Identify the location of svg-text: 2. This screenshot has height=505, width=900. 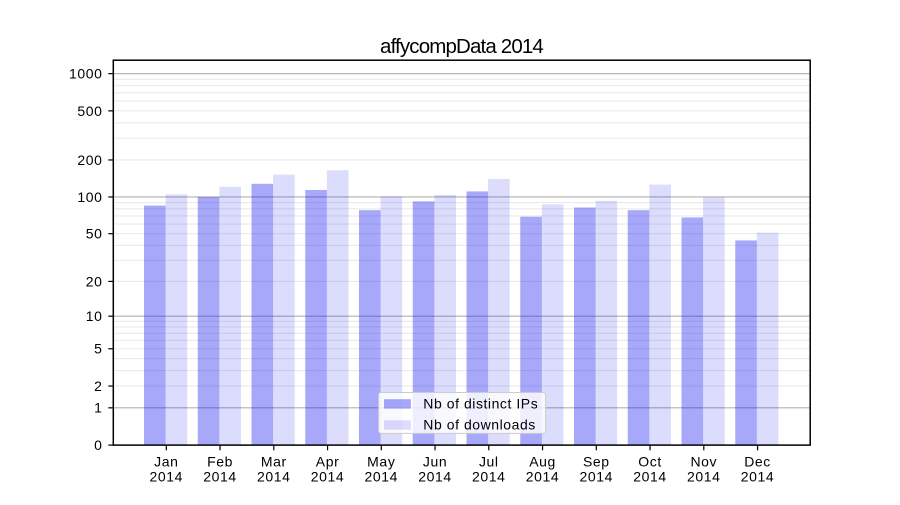
(98, 386).